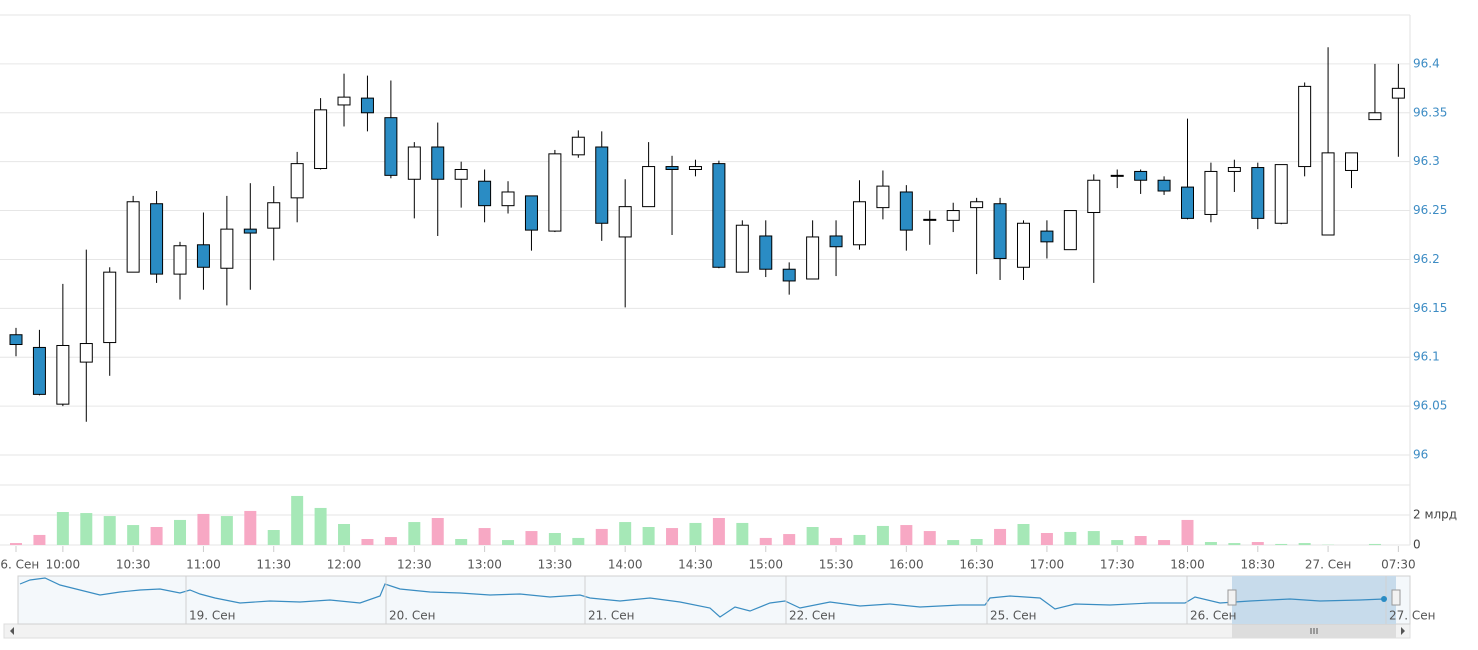  I want to click on navigator-label: 20. Сен, so click(412, 616).